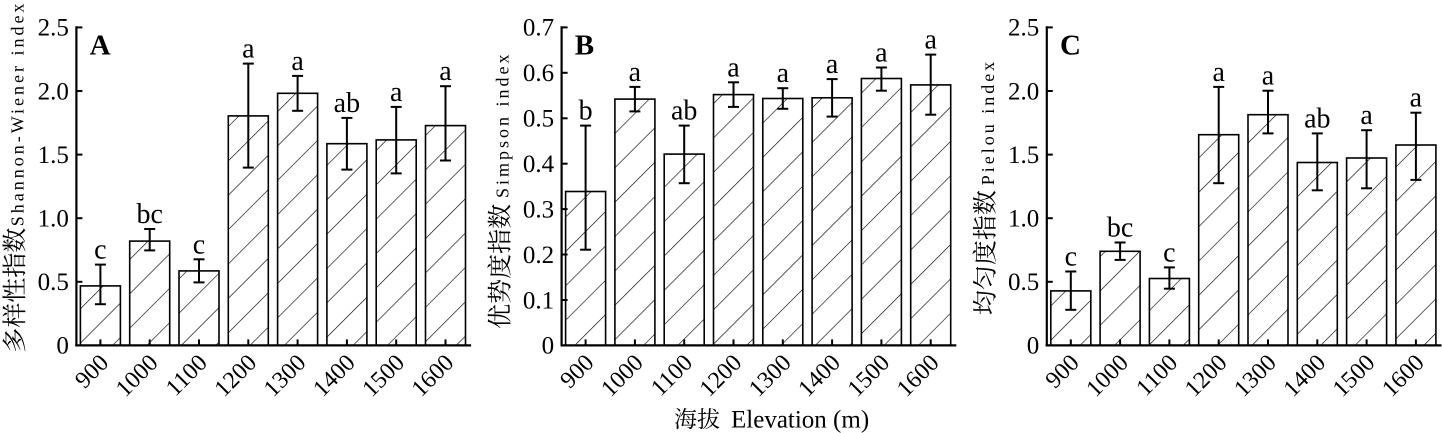  I want to click on svg-text: Pielou index, so click(988, 122).